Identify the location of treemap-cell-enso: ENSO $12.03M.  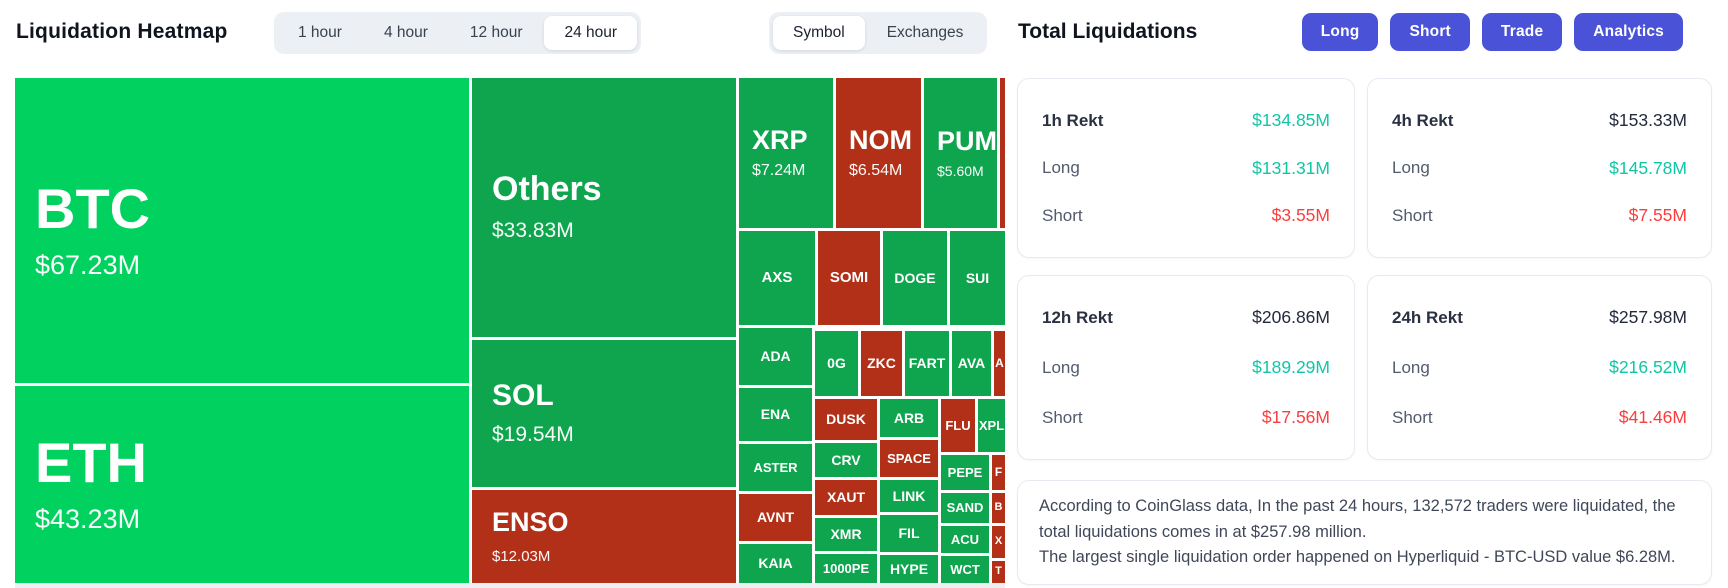
(604, 536).